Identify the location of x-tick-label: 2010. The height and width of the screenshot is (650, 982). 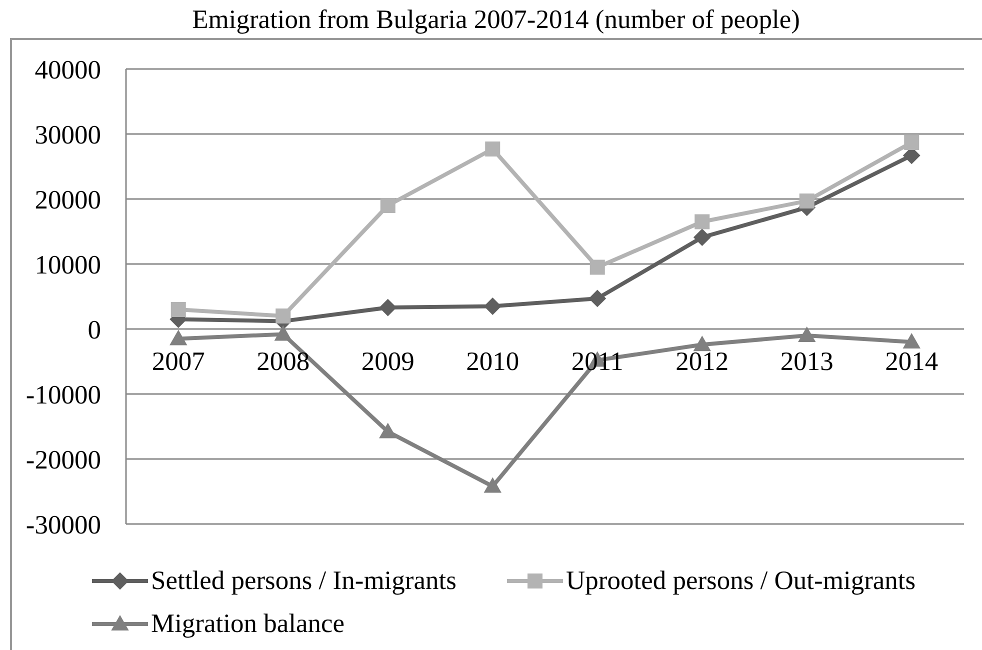
(493, 361).